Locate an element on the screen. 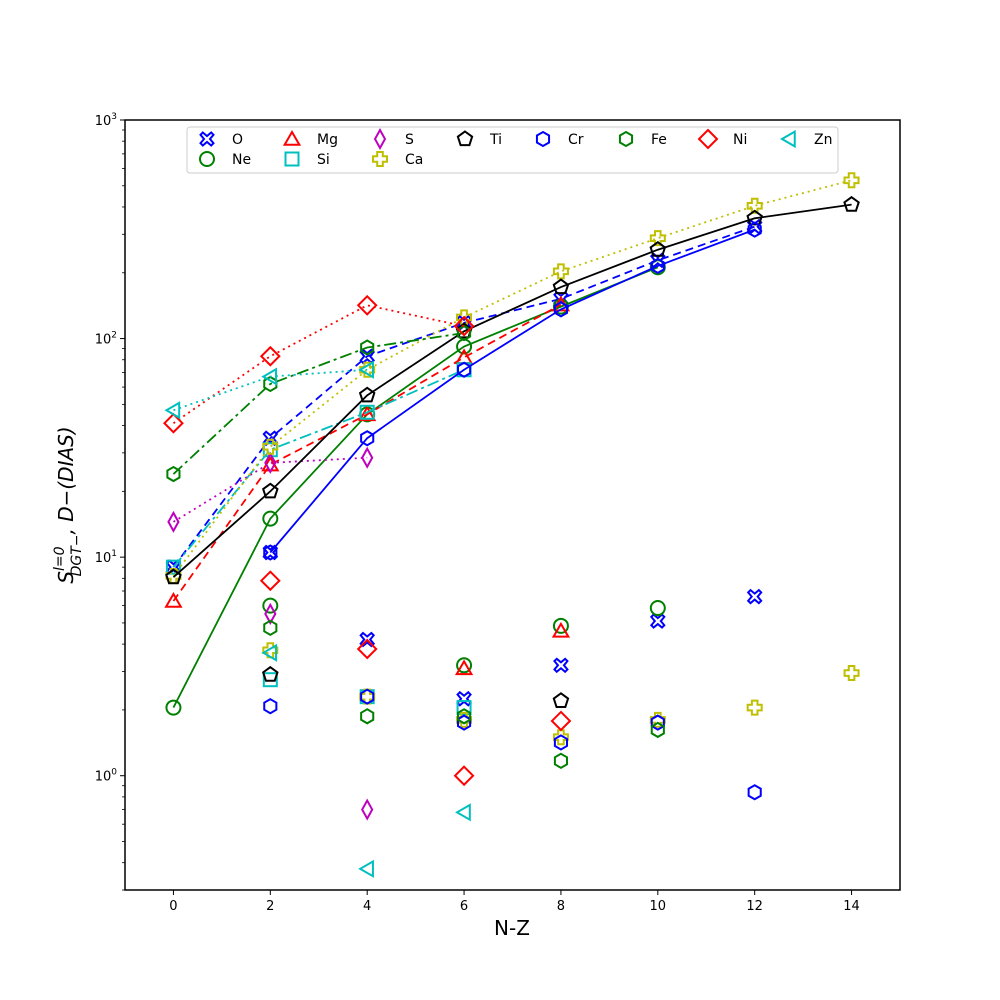  legend: O Ne Mg Si S Ca Ti Cr Fe Ni Zn is located at coordinates (512, 150).